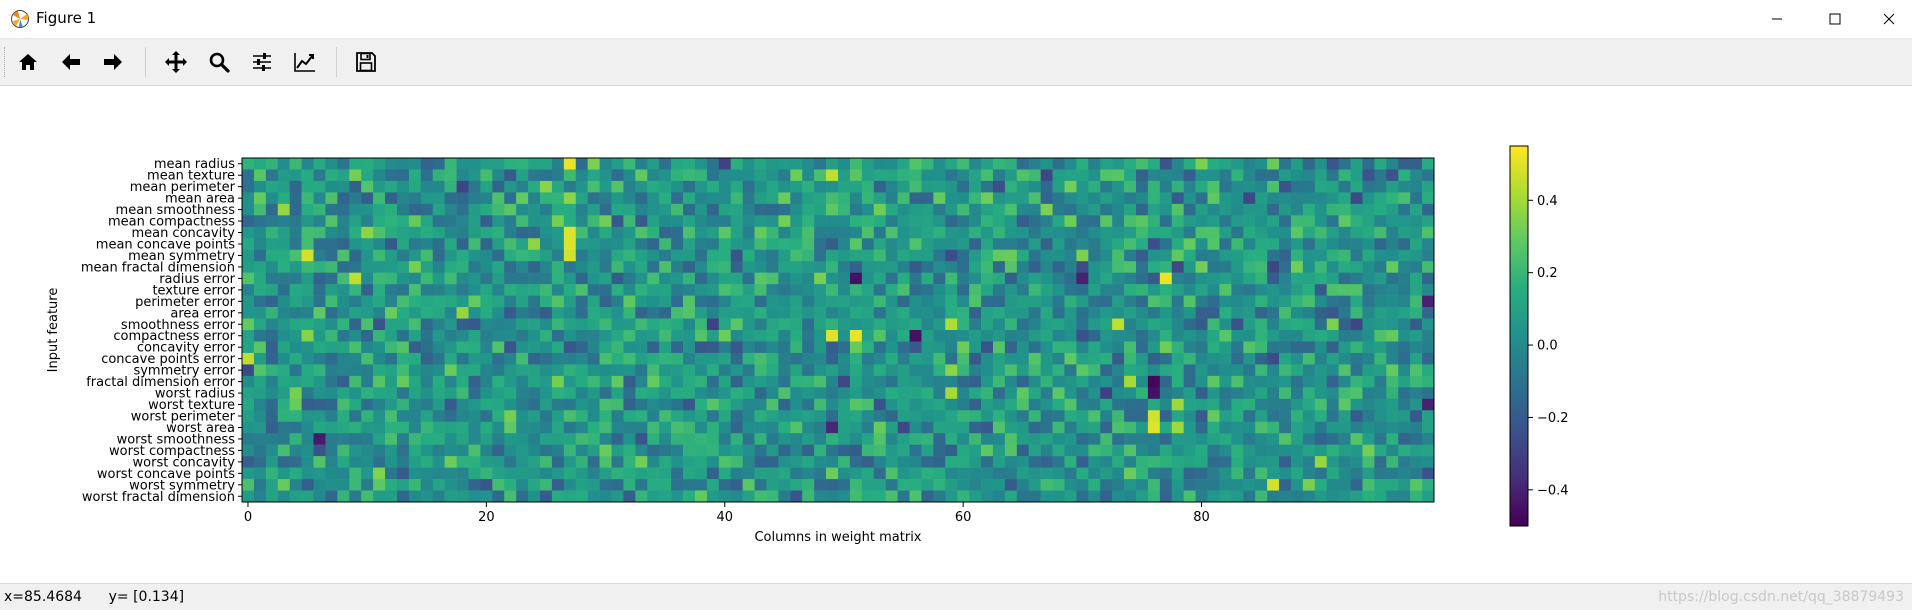 The width and height of the screenshot is (1912, 610). What do you see at coordinates (28, 62) in the screenshot?
I see `home-button` at bounding box center [28, 62].